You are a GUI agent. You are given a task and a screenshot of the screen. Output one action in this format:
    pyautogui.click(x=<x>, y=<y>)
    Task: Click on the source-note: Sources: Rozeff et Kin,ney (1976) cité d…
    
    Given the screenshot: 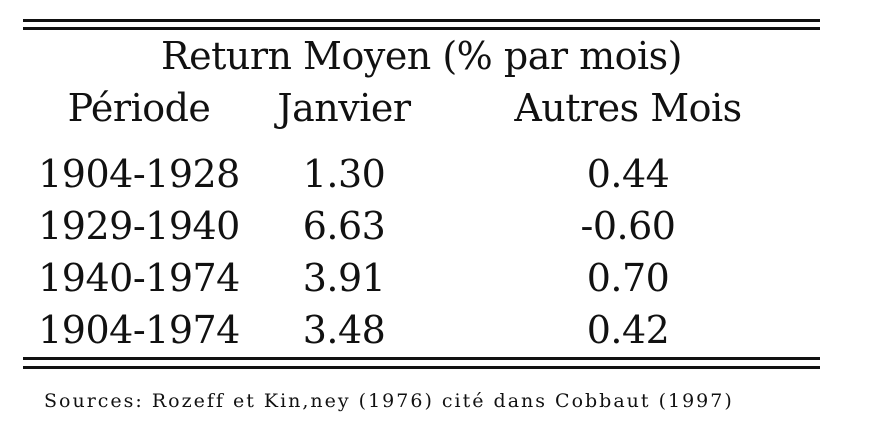 What is the action you would take?
    pyautogui.click(x=389, y=401)
    